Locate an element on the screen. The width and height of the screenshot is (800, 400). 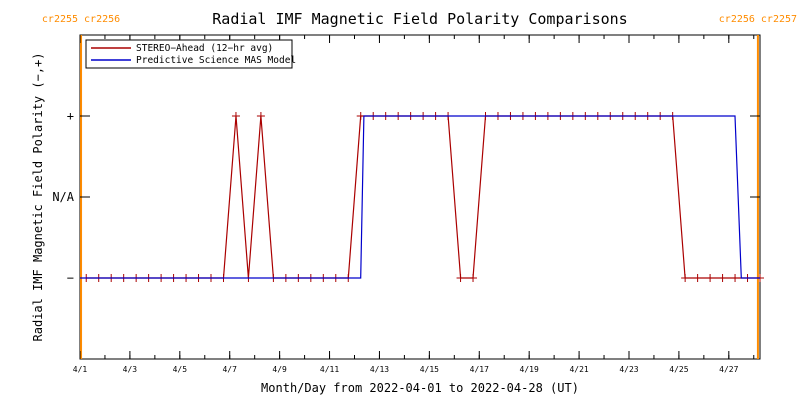
x-tick-label: 4/23 is located at coordinates (628, 369).